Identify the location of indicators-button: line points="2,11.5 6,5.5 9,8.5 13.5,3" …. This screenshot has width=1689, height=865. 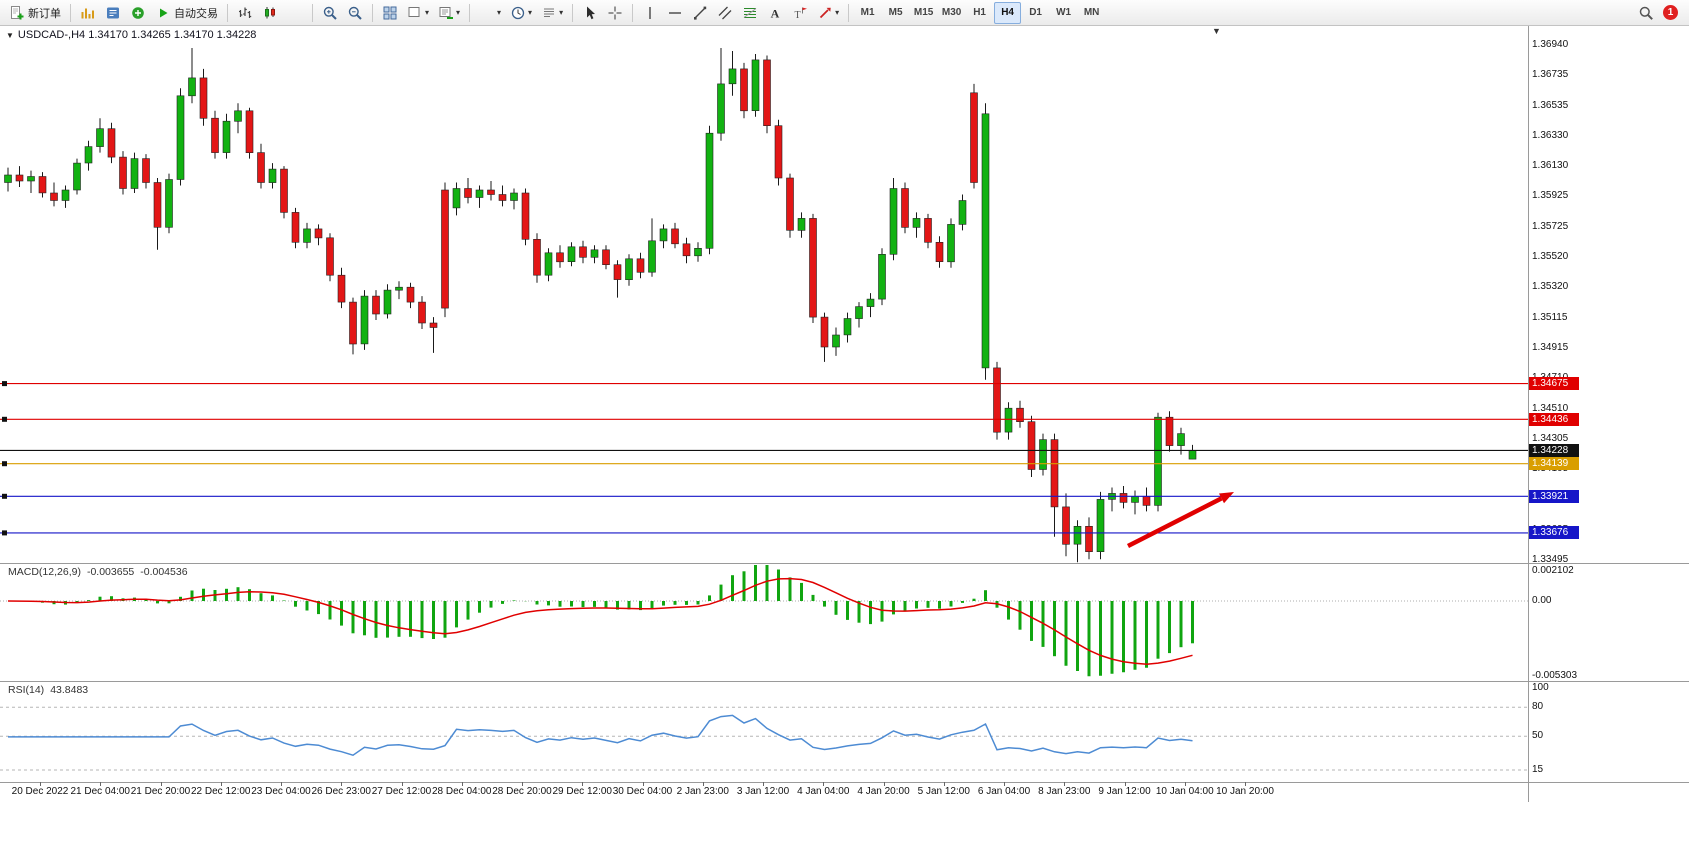
(490, 13).